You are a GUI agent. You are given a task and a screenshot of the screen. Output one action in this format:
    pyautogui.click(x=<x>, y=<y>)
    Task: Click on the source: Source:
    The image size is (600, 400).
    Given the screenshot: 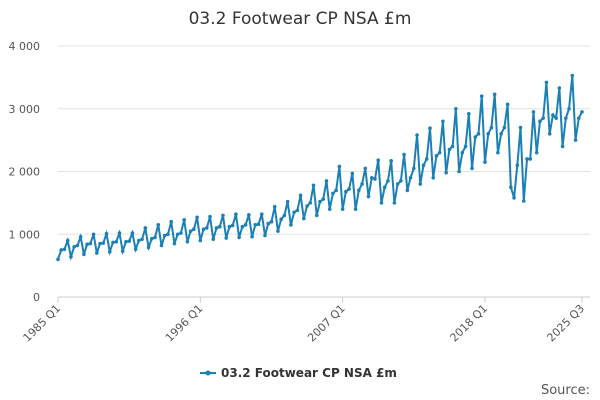 What is the action you would take?
    pyautogui.click(x=565, y=390)
    